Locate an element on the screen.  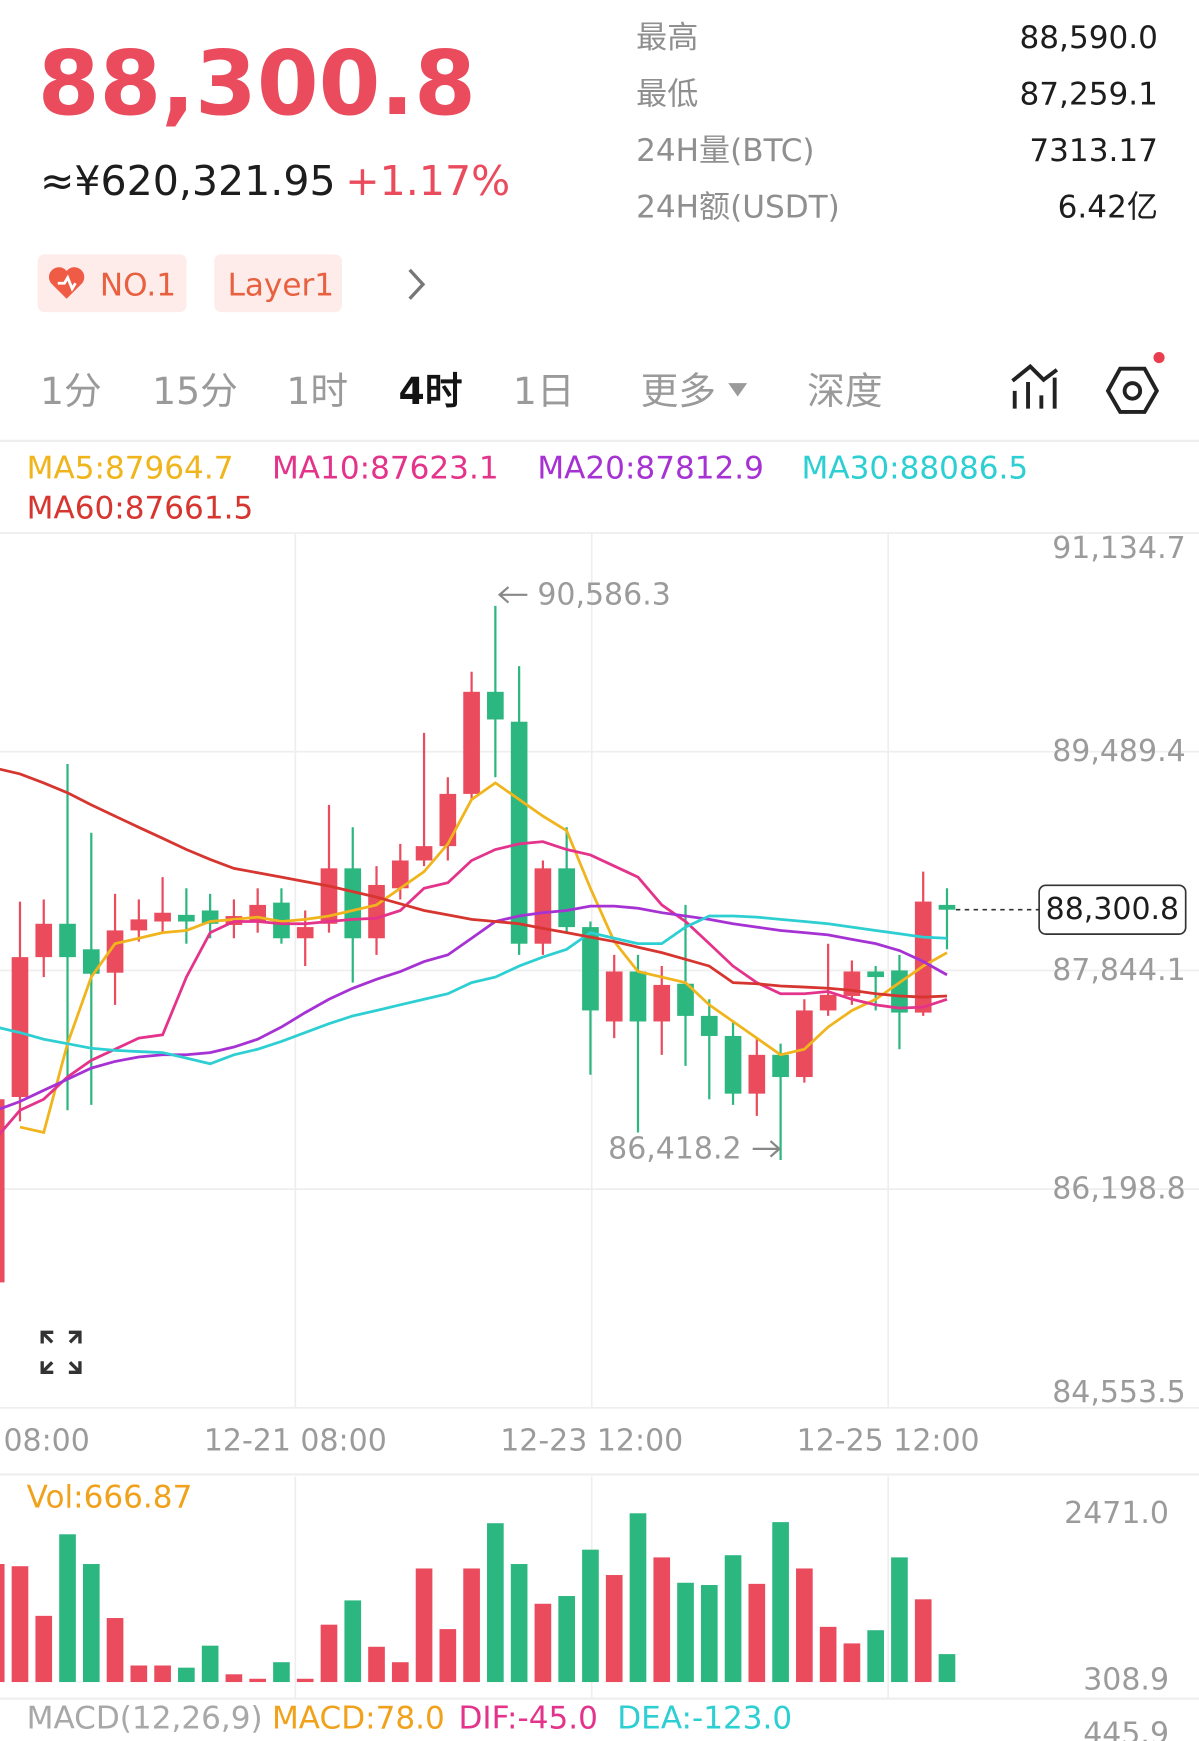
low-marker: 86,418.2 is located at coordinates (674, 1148).